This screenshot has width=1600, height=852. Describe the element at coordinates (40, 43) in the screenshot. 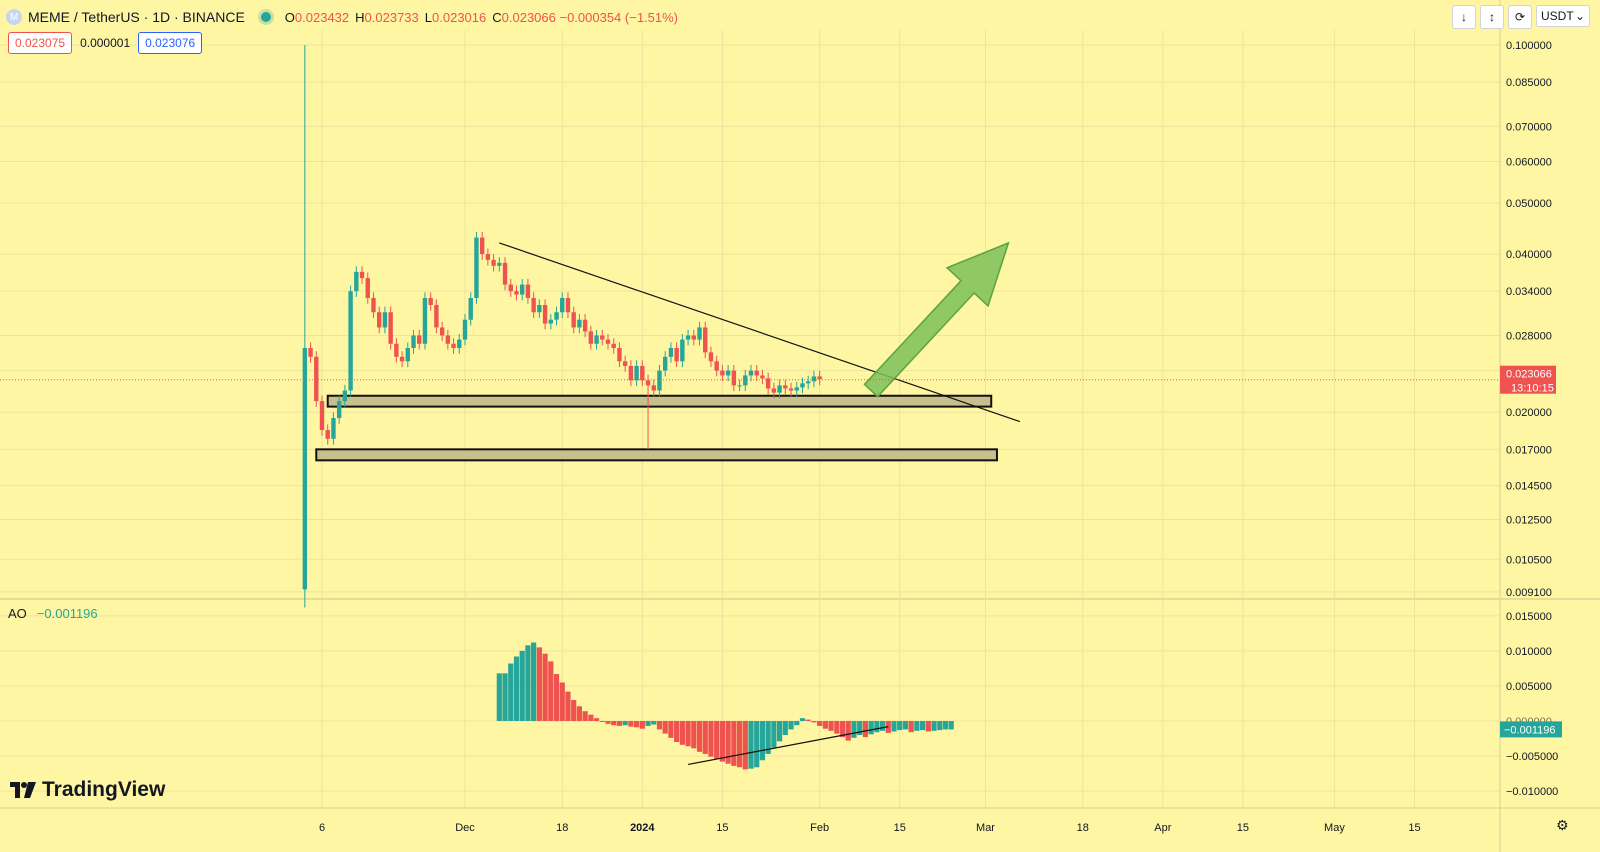

I see `sell-button: 0.023075` at that location.